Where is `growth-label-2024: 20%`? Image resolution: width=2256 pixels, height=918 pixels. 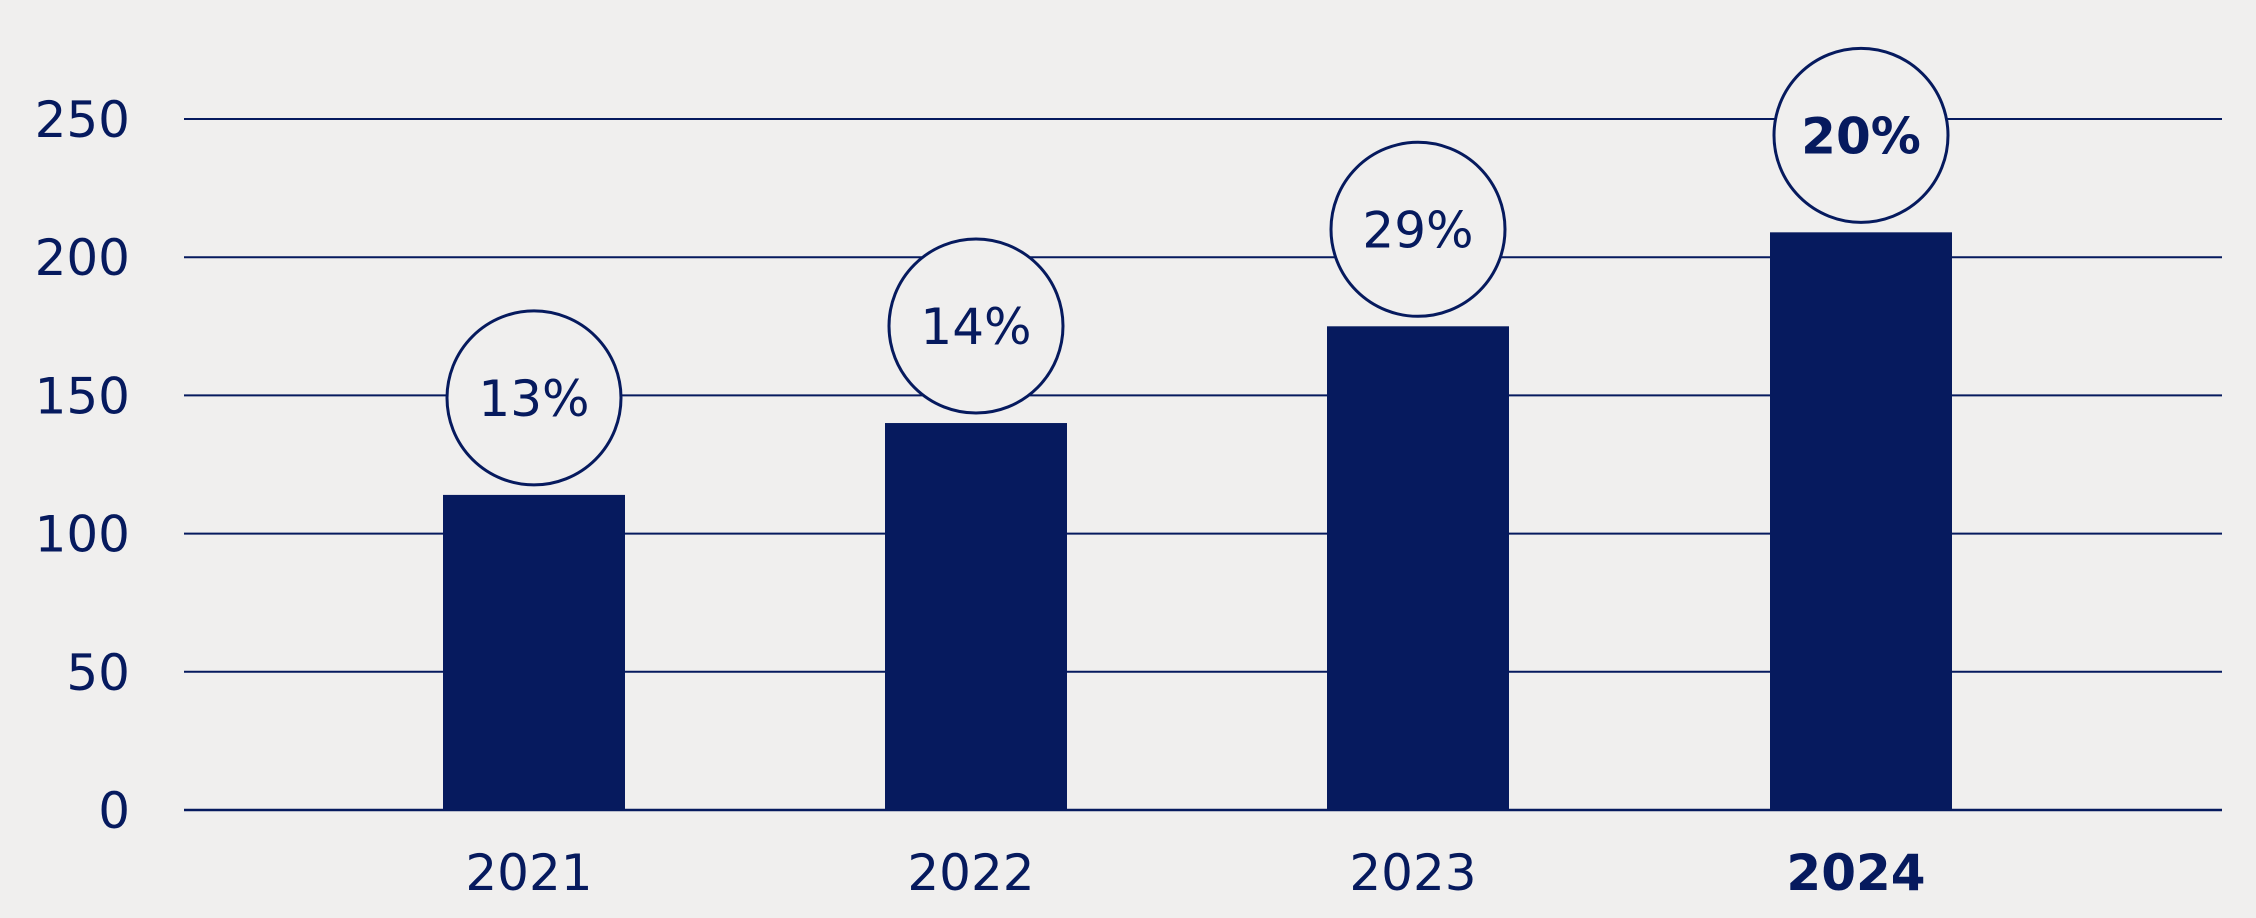 growth-label-2024: 20% is located at coordinates (1861, 136).